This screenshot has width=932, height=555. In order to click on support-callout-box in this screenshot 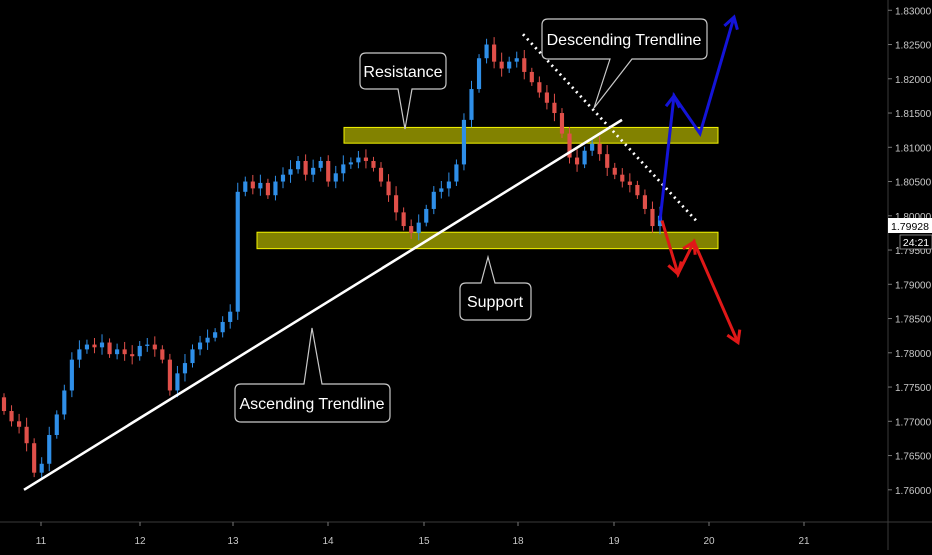, I will do `click(495, 287)`.